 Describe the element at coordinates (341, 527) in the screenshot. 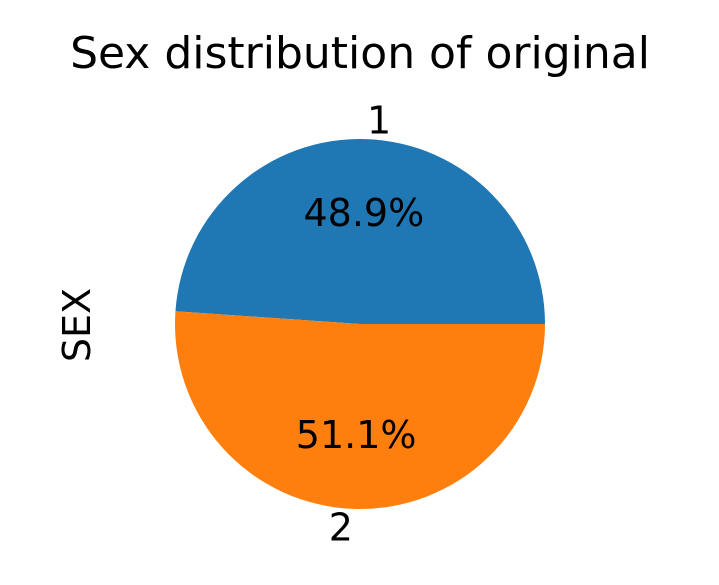

I see `slice-label-2: 2` at that location.